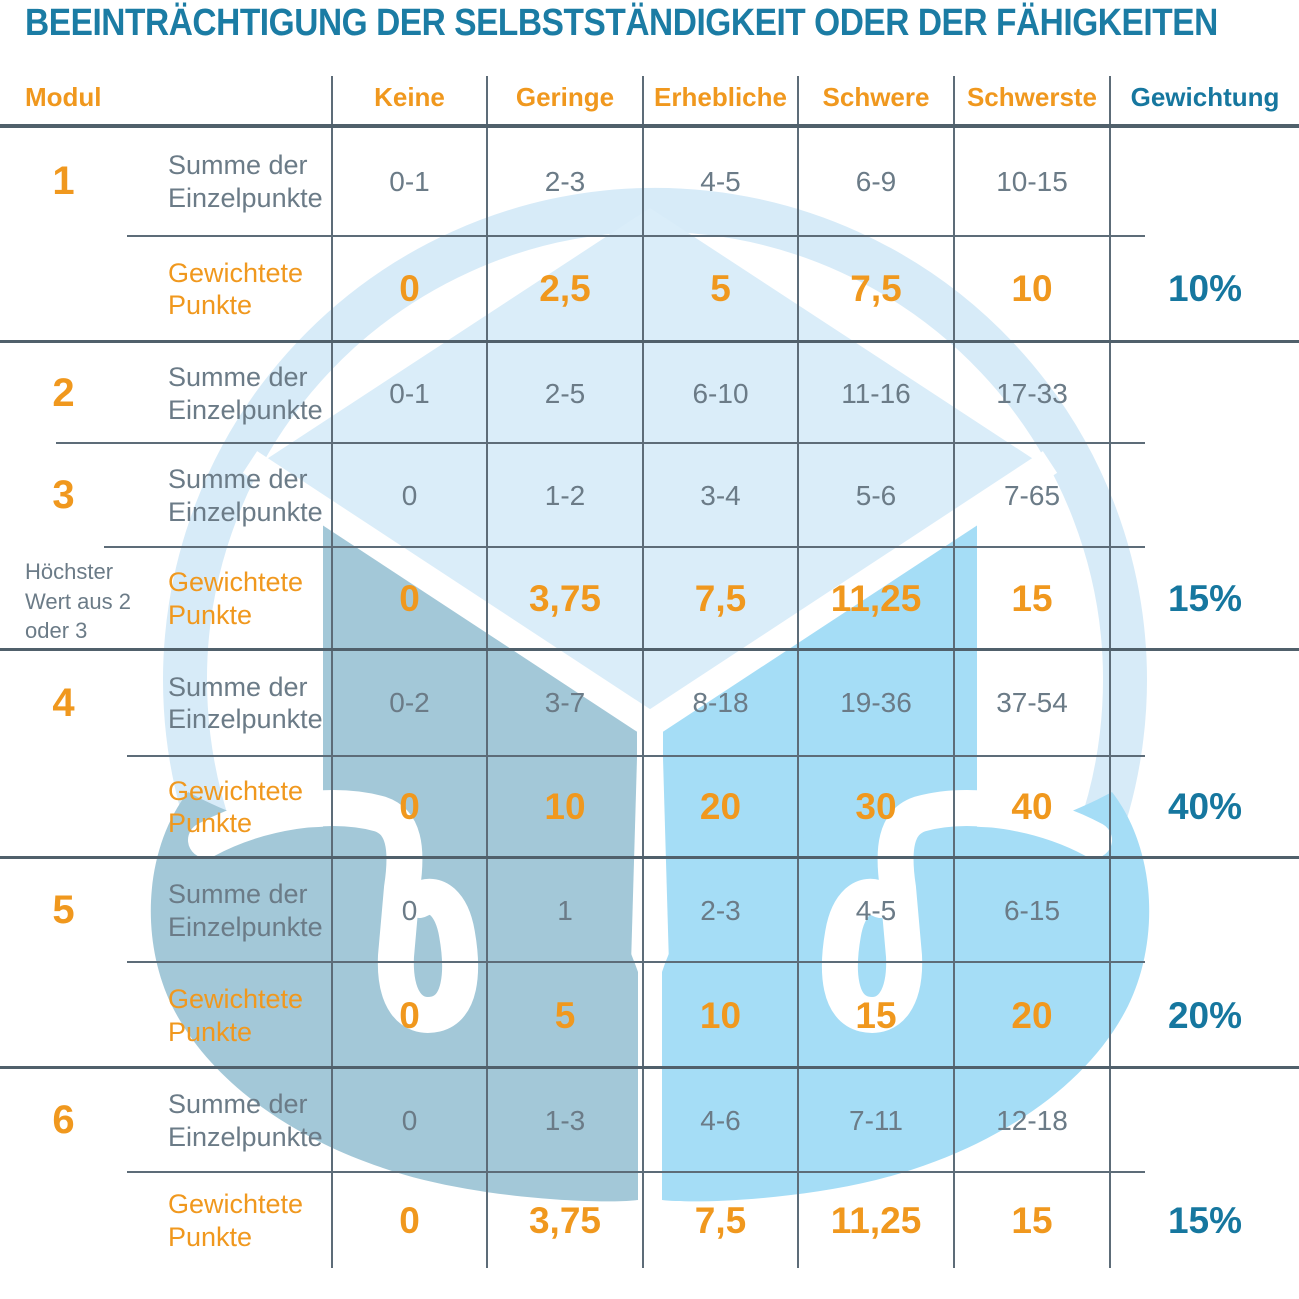  Describe the element at coordinates (720, 96) in the screenshot. I see `column-header-erhebliche: Erhebliche` at that location.